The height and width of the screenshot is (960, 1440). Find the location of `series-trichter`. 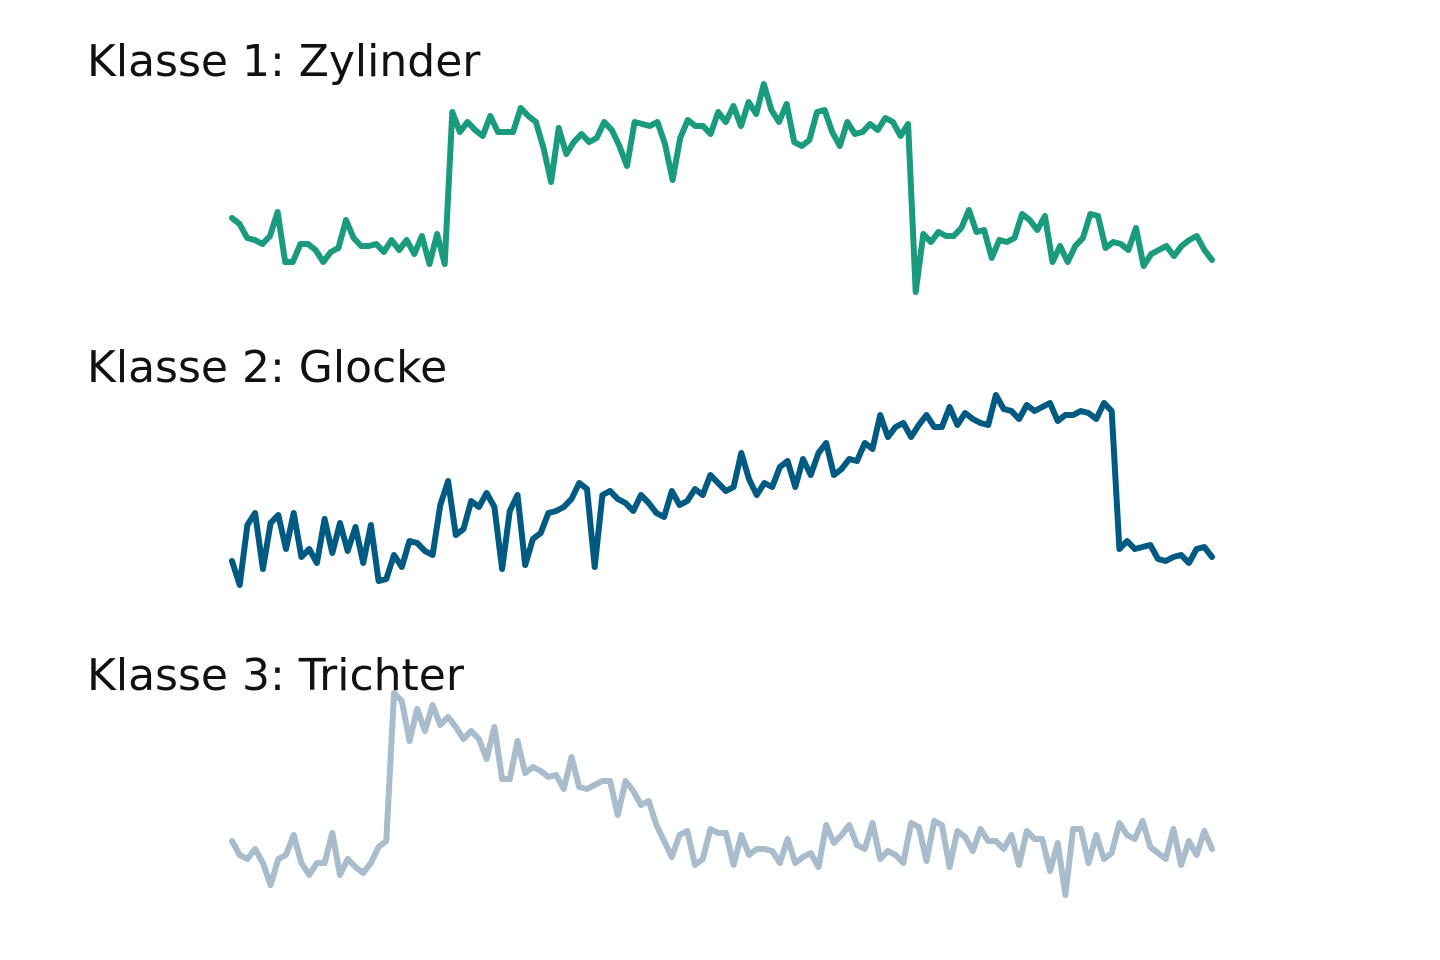

series-trichter is located at coordinates (722, 794).